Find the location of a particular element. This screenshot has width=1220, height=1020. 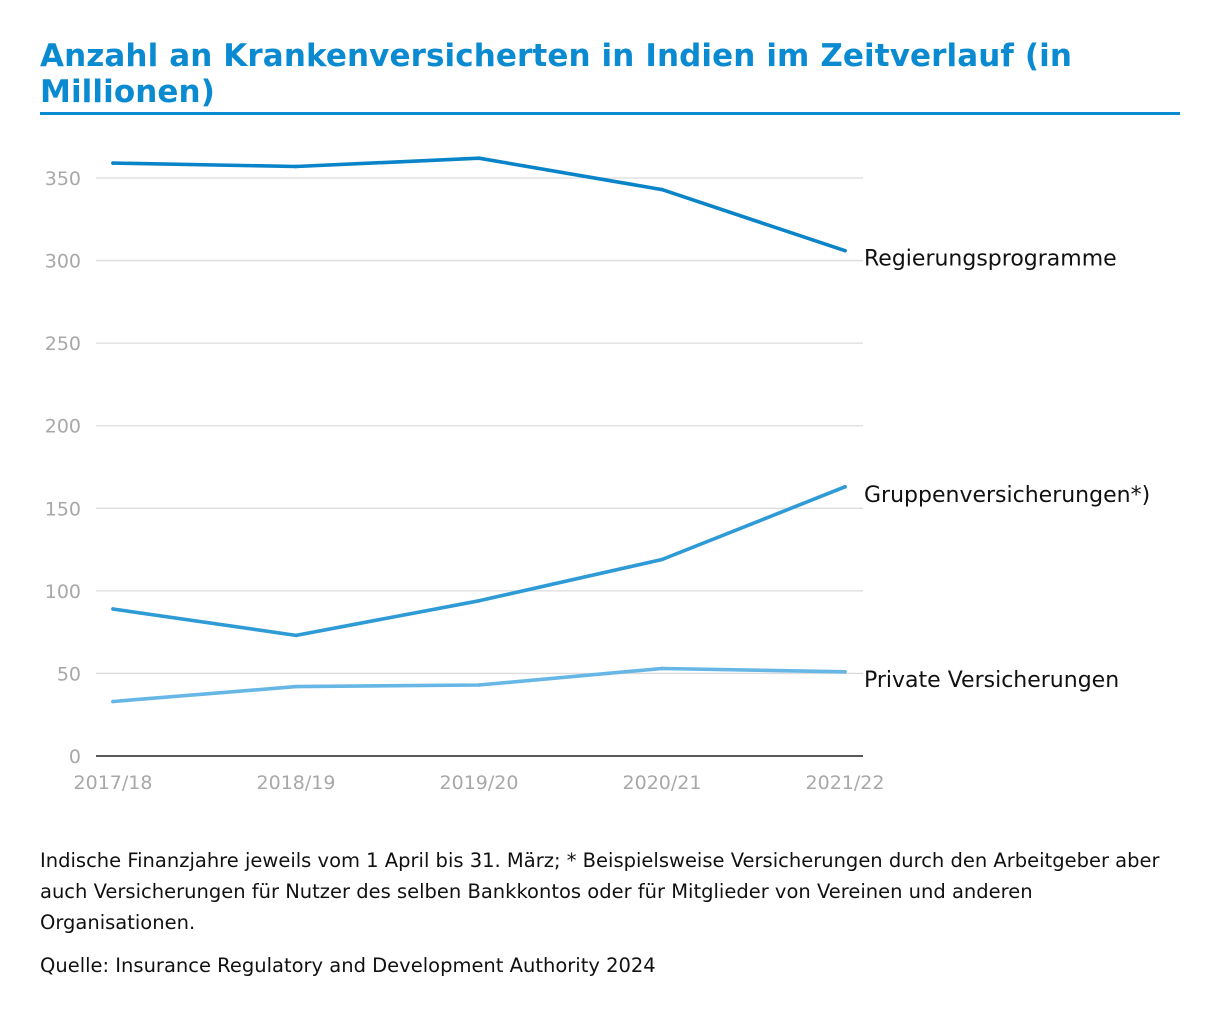

title-rule is located at coordinates (610, 113).